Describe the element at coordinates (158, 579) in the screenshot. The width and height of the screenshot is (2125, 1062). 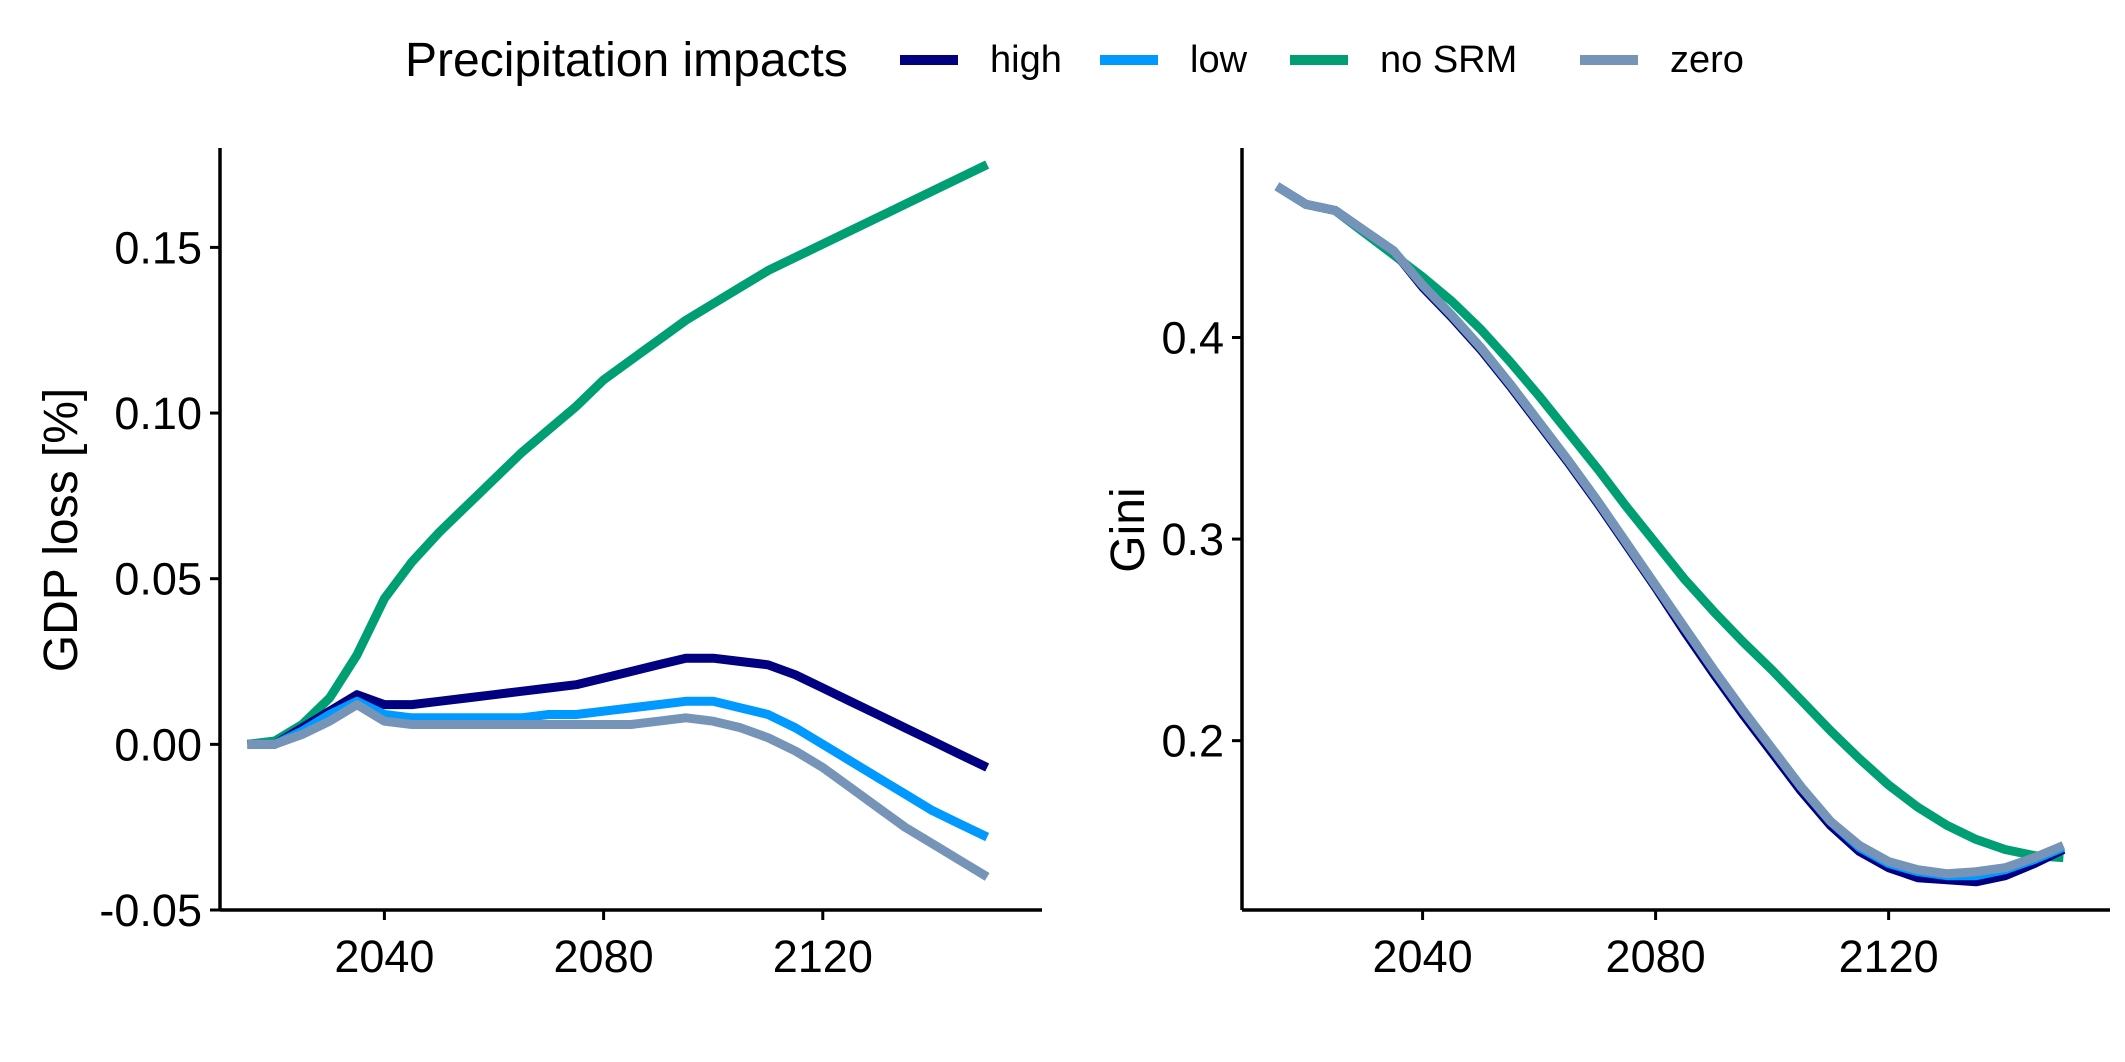
I see `y-tick-label: 0.05` at that location.